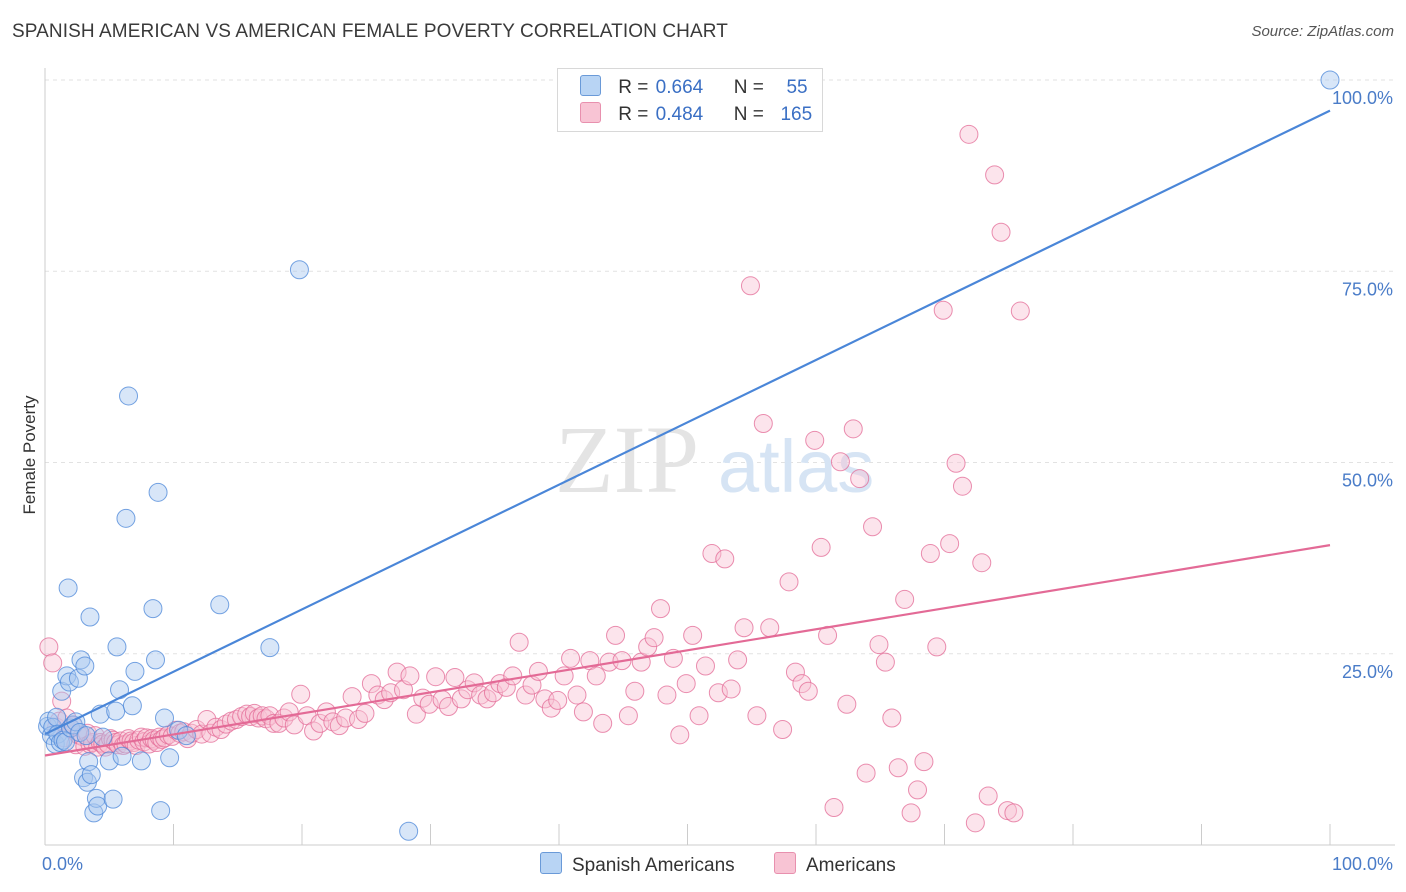 Image resolution: width=1406 pixels, height=892 pixels. What do you see at coordinates (653, 865) in the screenshot?
I see `bottom-legend-label-spanish: Spanish Americans` at bounding box center [653, 865].